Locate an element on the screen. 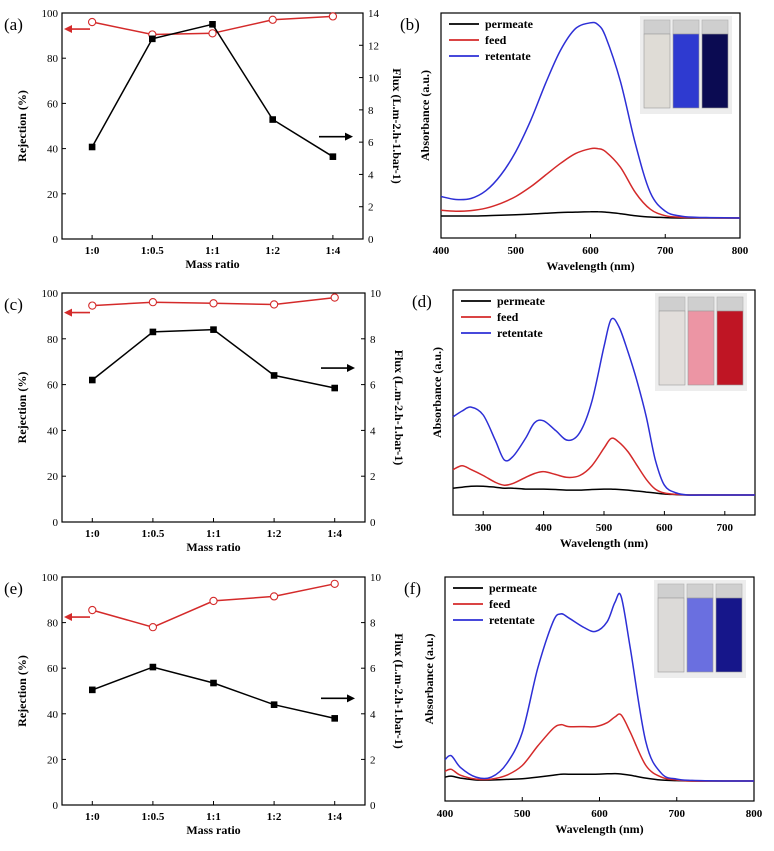 This screenshot has height=851, width=774. y-right-tick-label: 2 is located at coordinates (373, 477).